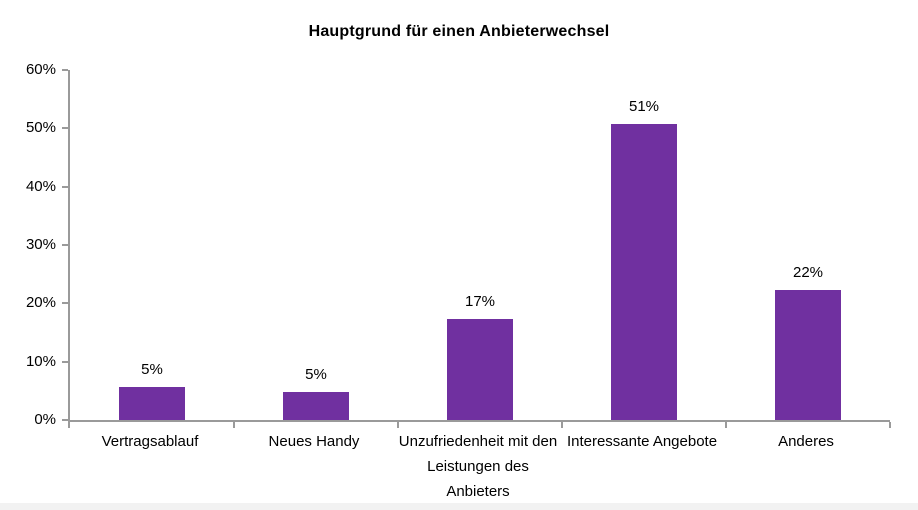 The image size is (918, 510). Describe the element at coordinates (45, 419) in the screenshot. I see `y-axis-tick-label: 0%` at that location.